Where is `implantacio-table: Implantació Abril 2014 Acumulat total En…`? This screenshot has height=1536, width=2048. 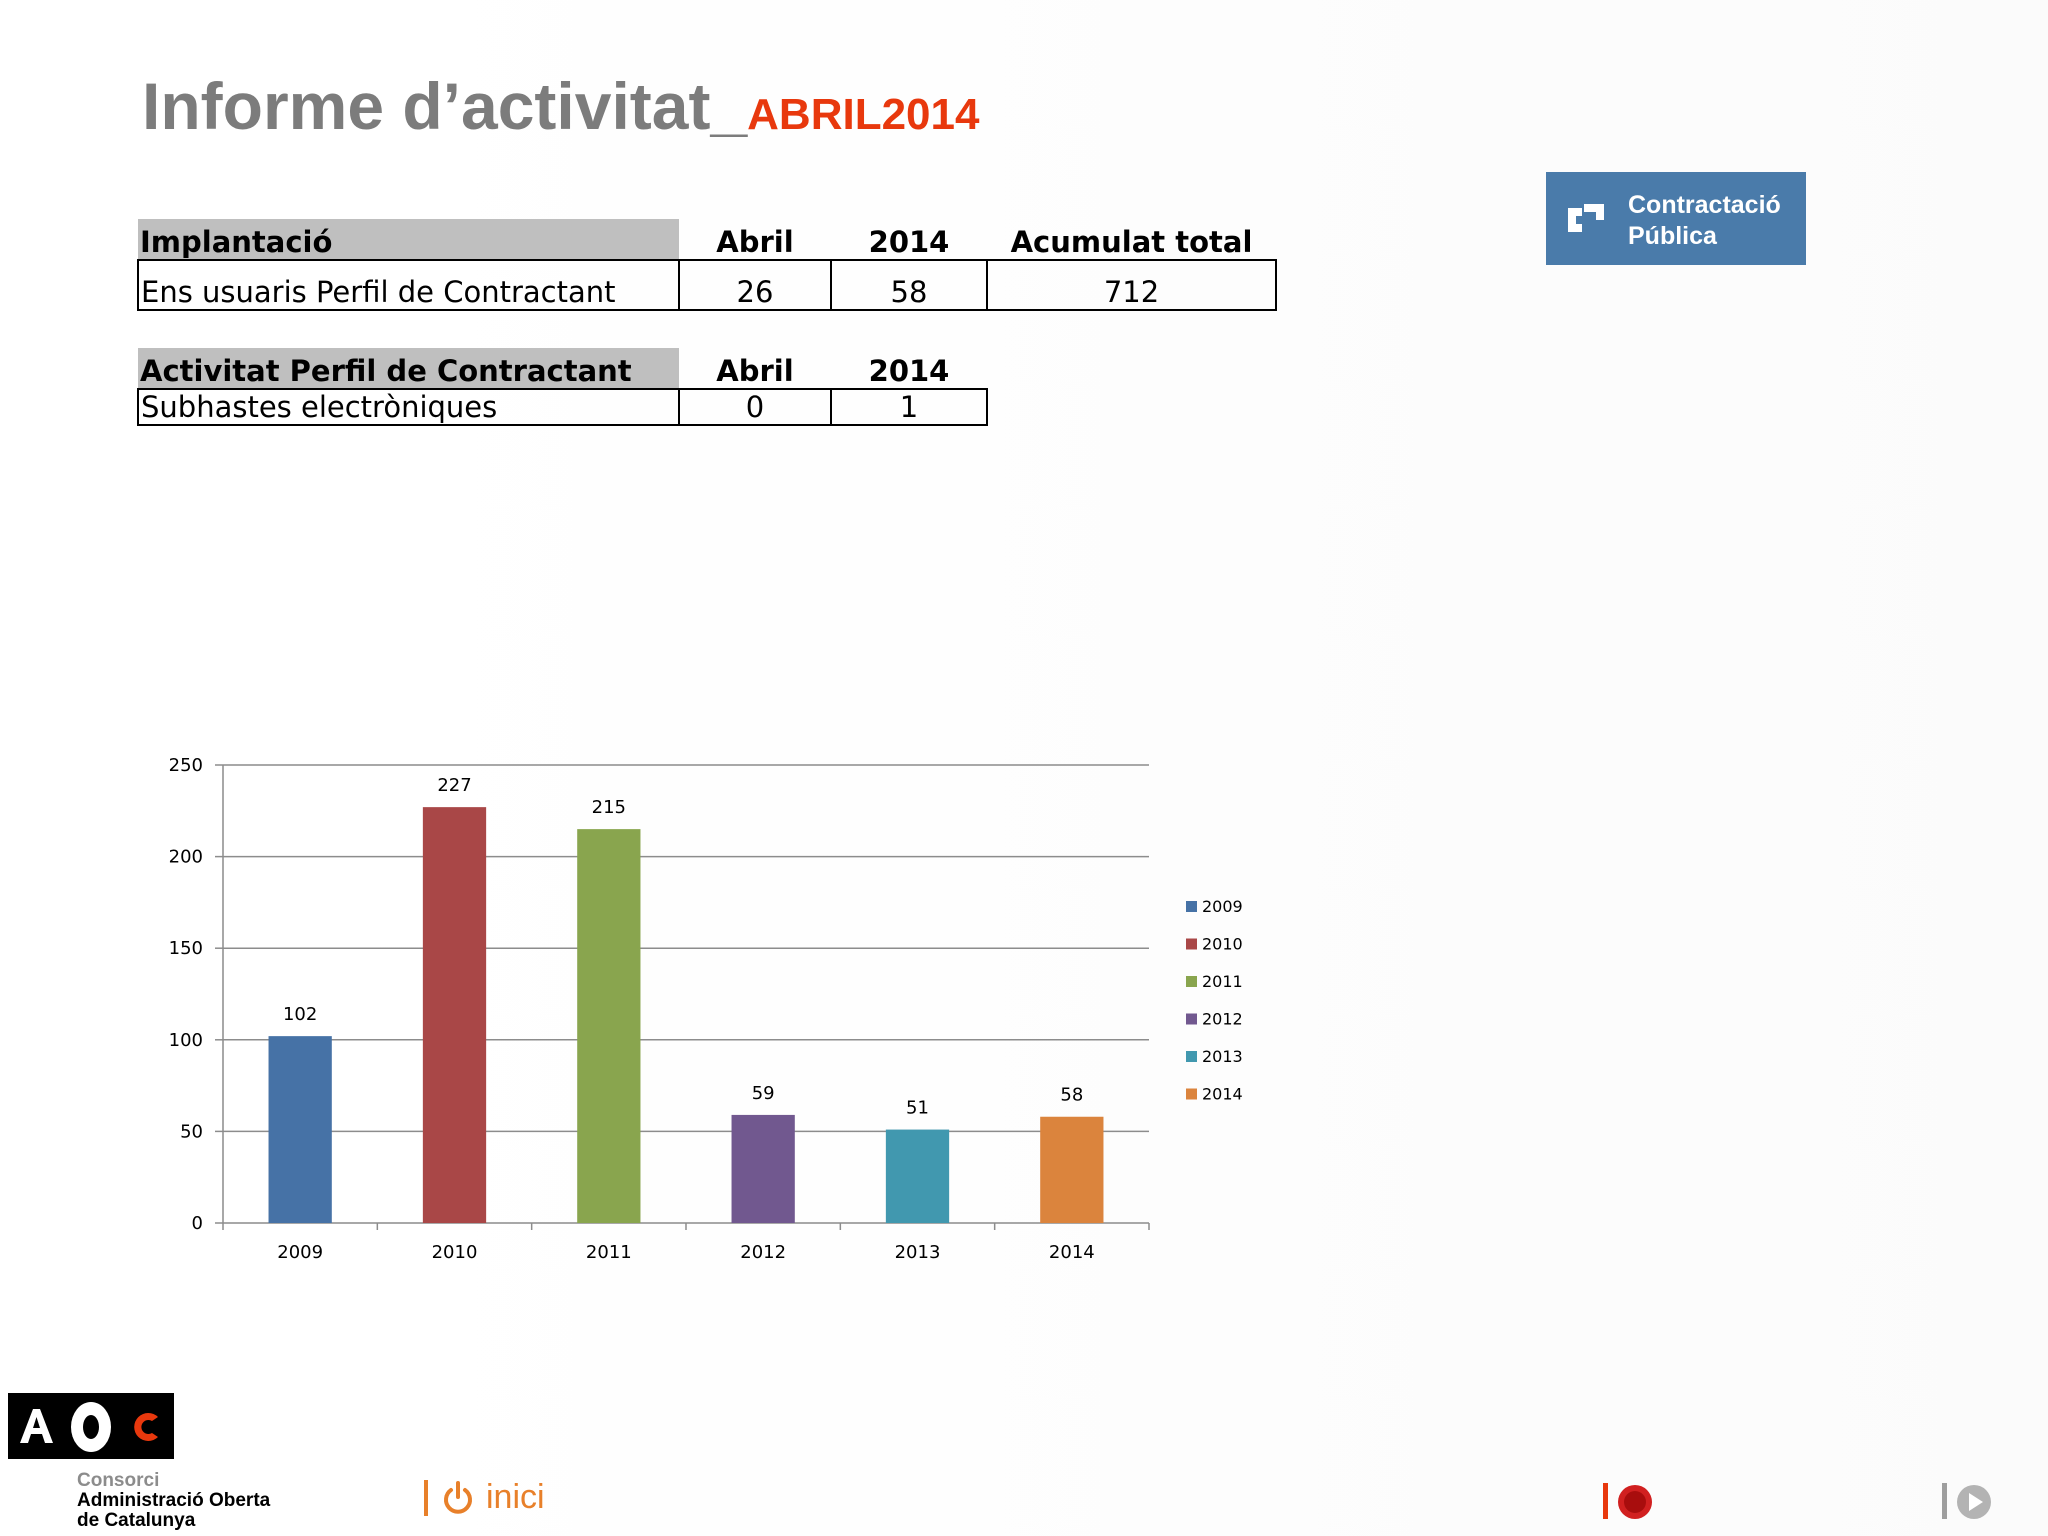
implantacio-table: Implantació Abril 2014 Acumulat total En… is located at coordinates (707, 265).